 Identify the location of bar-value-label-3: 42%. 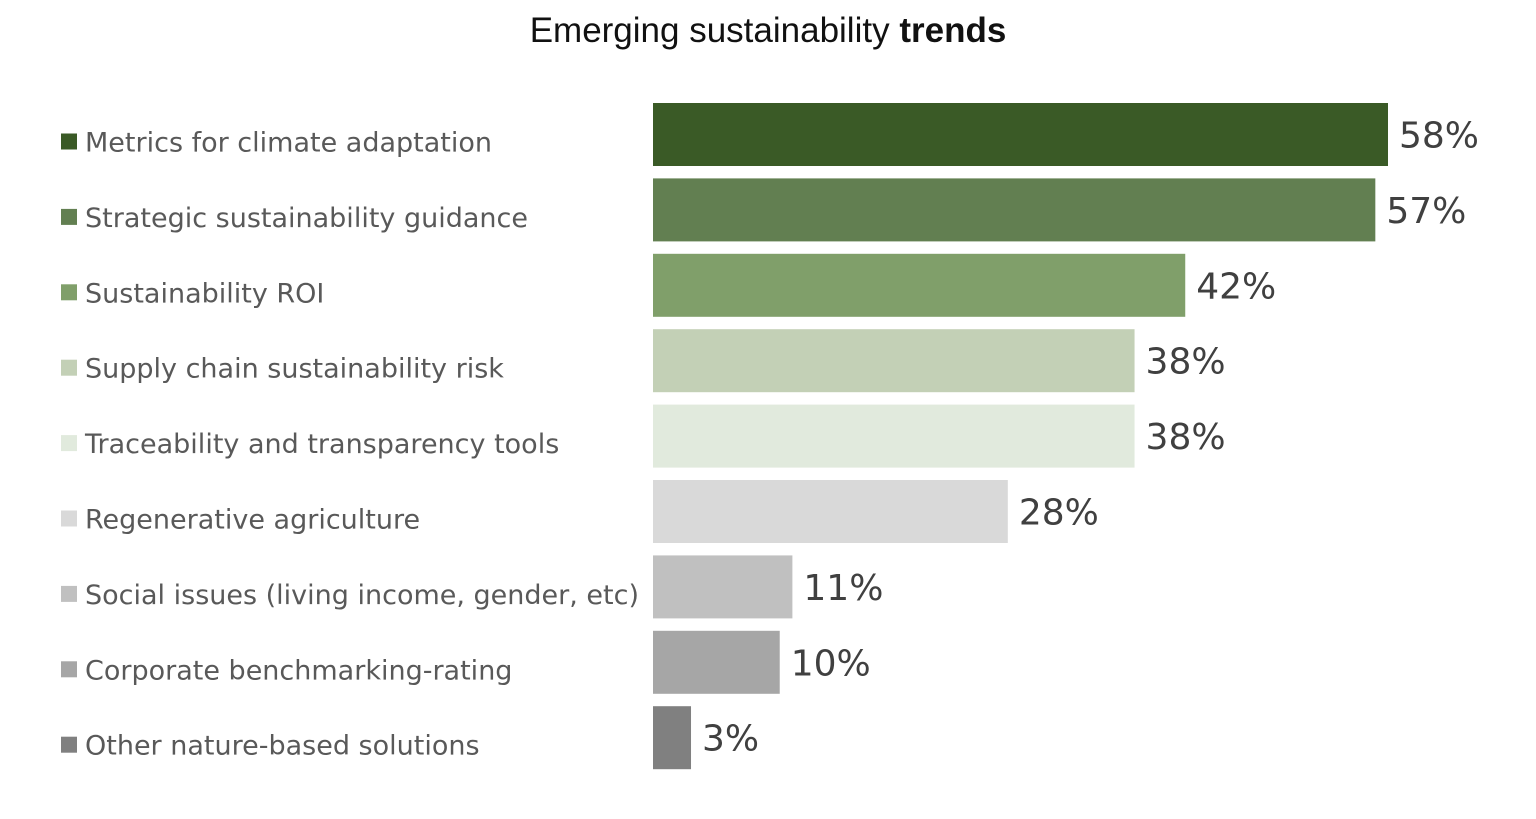
(1236, 286).